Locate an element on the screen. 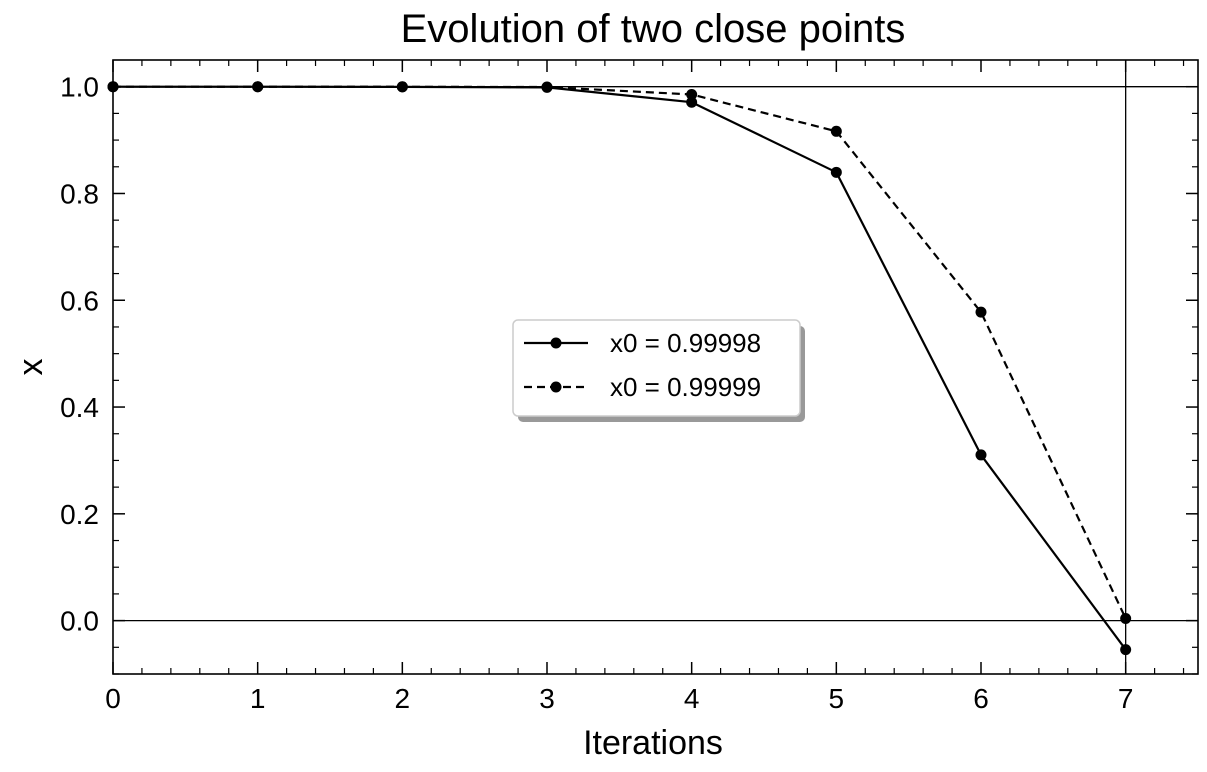 This screenshot has height=772, width=1207. y-tick-label: 0.0 is located at coordinates (79, 621).